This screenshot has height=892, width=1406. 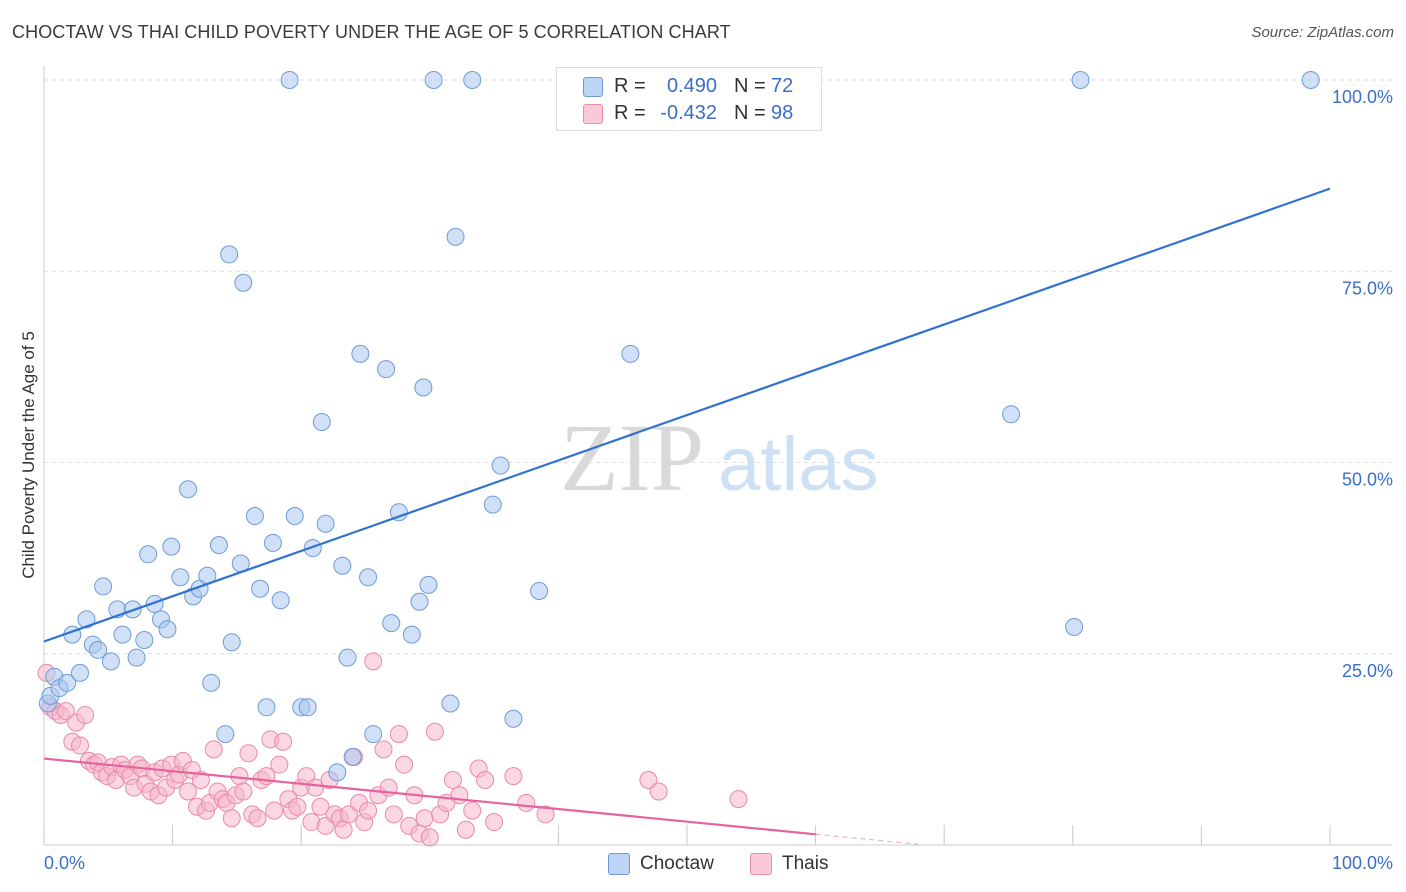 I want to click on x-tick-labels: 0.0% 100.0%, so click(x=718, y=863).